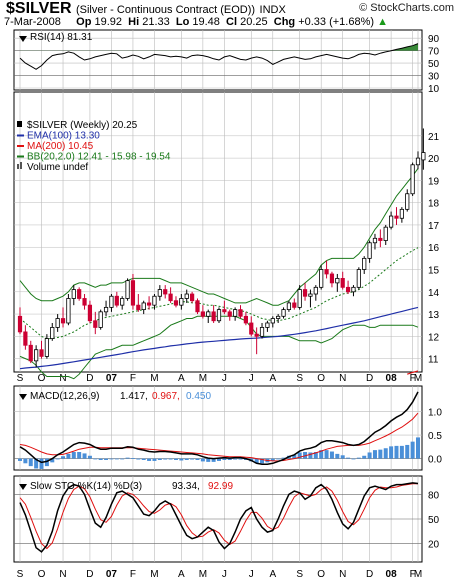  What do you see at coordinates (435, 460) in the screenshot?
I see `macd-tick-label: 0.0` at bounding box center [435, 460].